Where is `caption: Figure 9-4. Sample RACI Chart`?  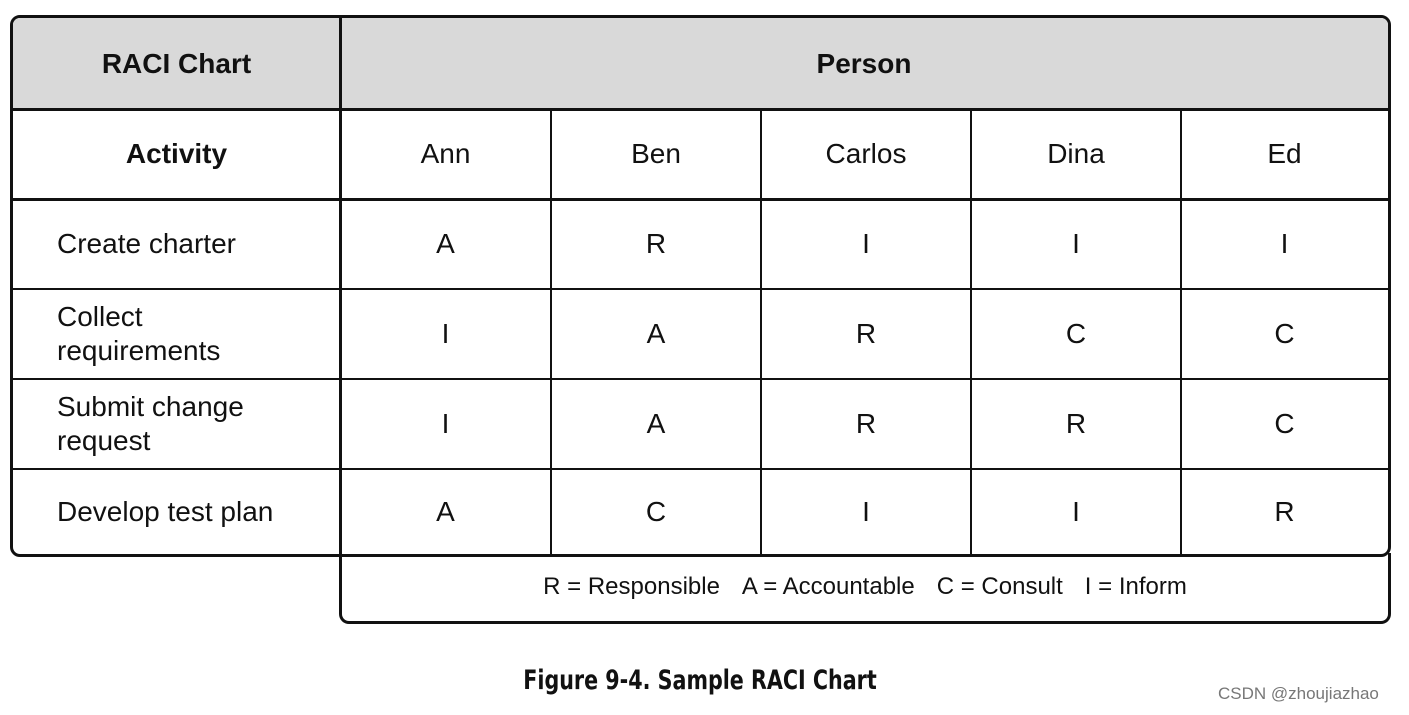 caption: Figure 9-4. Sample RACI Chart is located at coordinates (700, 680).